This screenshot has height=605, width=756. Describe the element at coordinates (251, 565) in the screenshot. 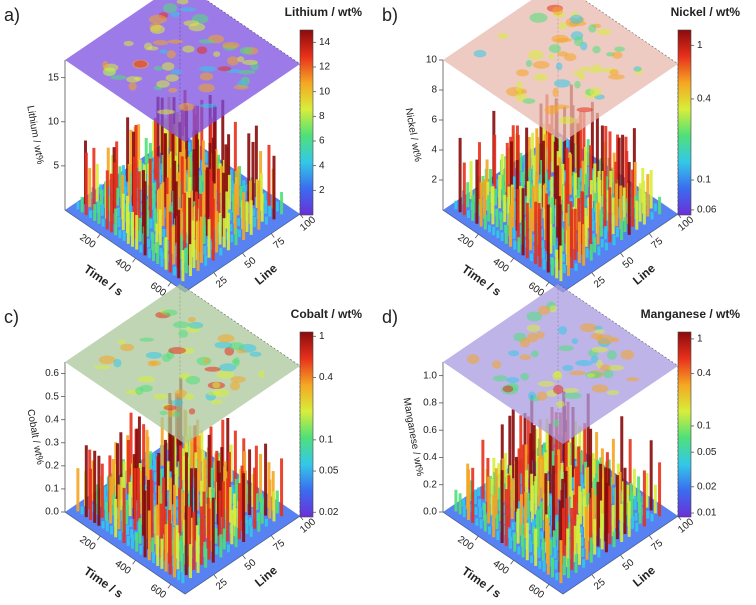

I see `y-tick-label: 50` at that location.